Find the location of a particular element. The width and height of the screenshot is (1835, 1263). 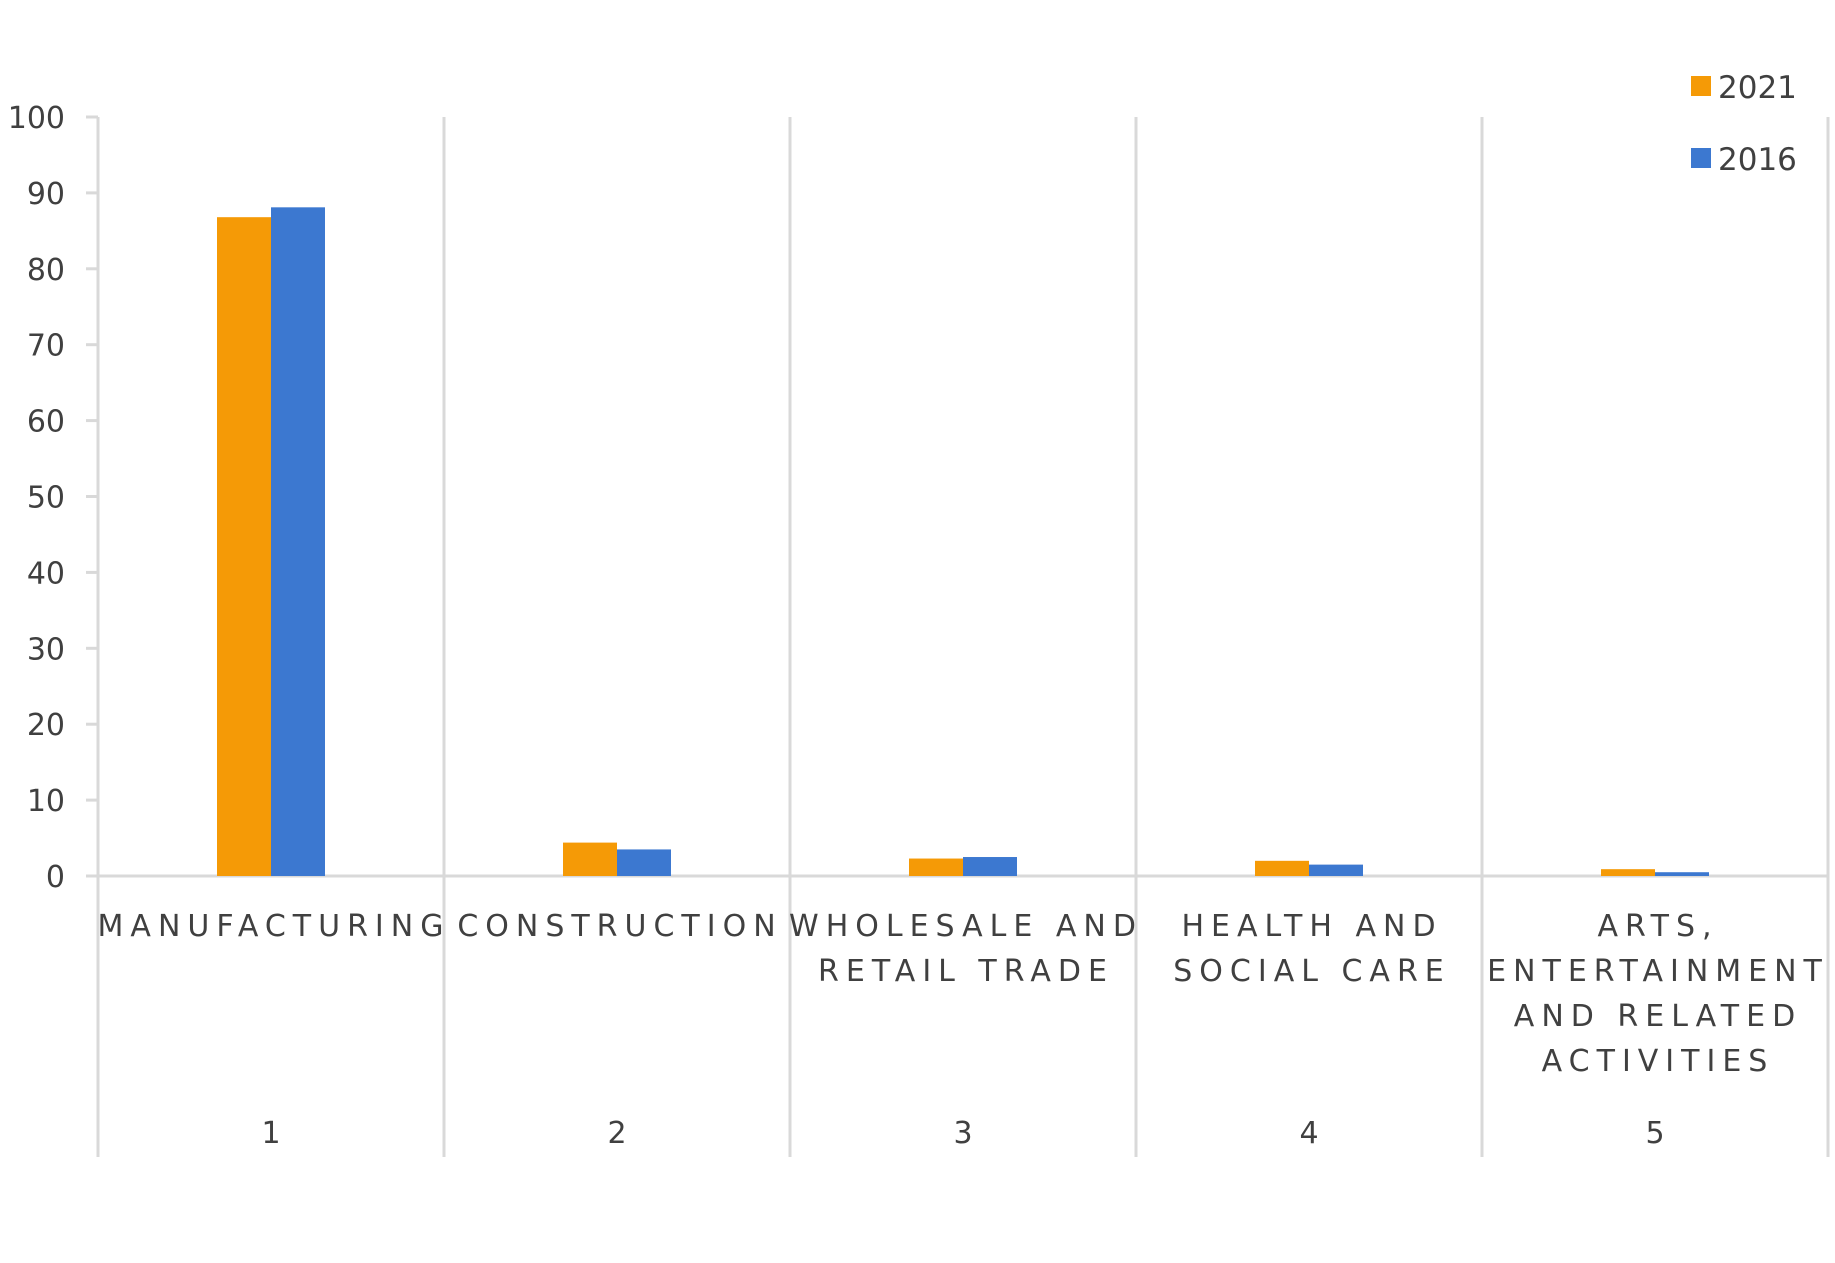

category-label: AND RELATED is located at coordinates (1658, 1016).